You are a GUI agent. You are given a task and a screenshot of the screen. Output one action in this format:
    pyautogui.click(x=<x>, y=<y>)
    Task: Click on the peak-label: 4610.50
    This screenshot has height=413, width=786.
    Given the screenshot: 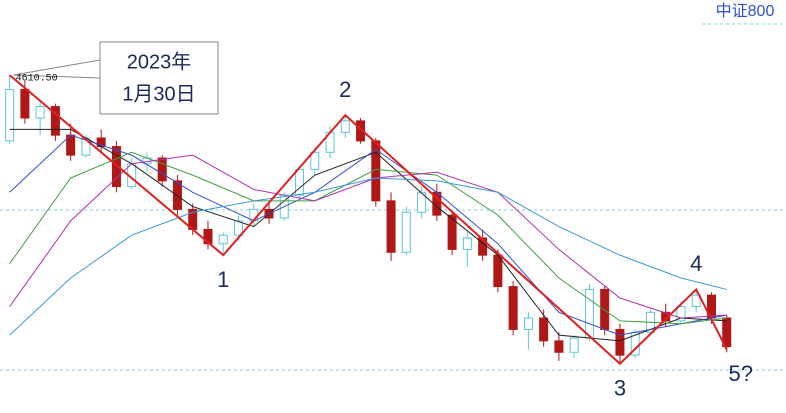 What is the action you would take?
    pyautogui.click(x=37, y=79)
    